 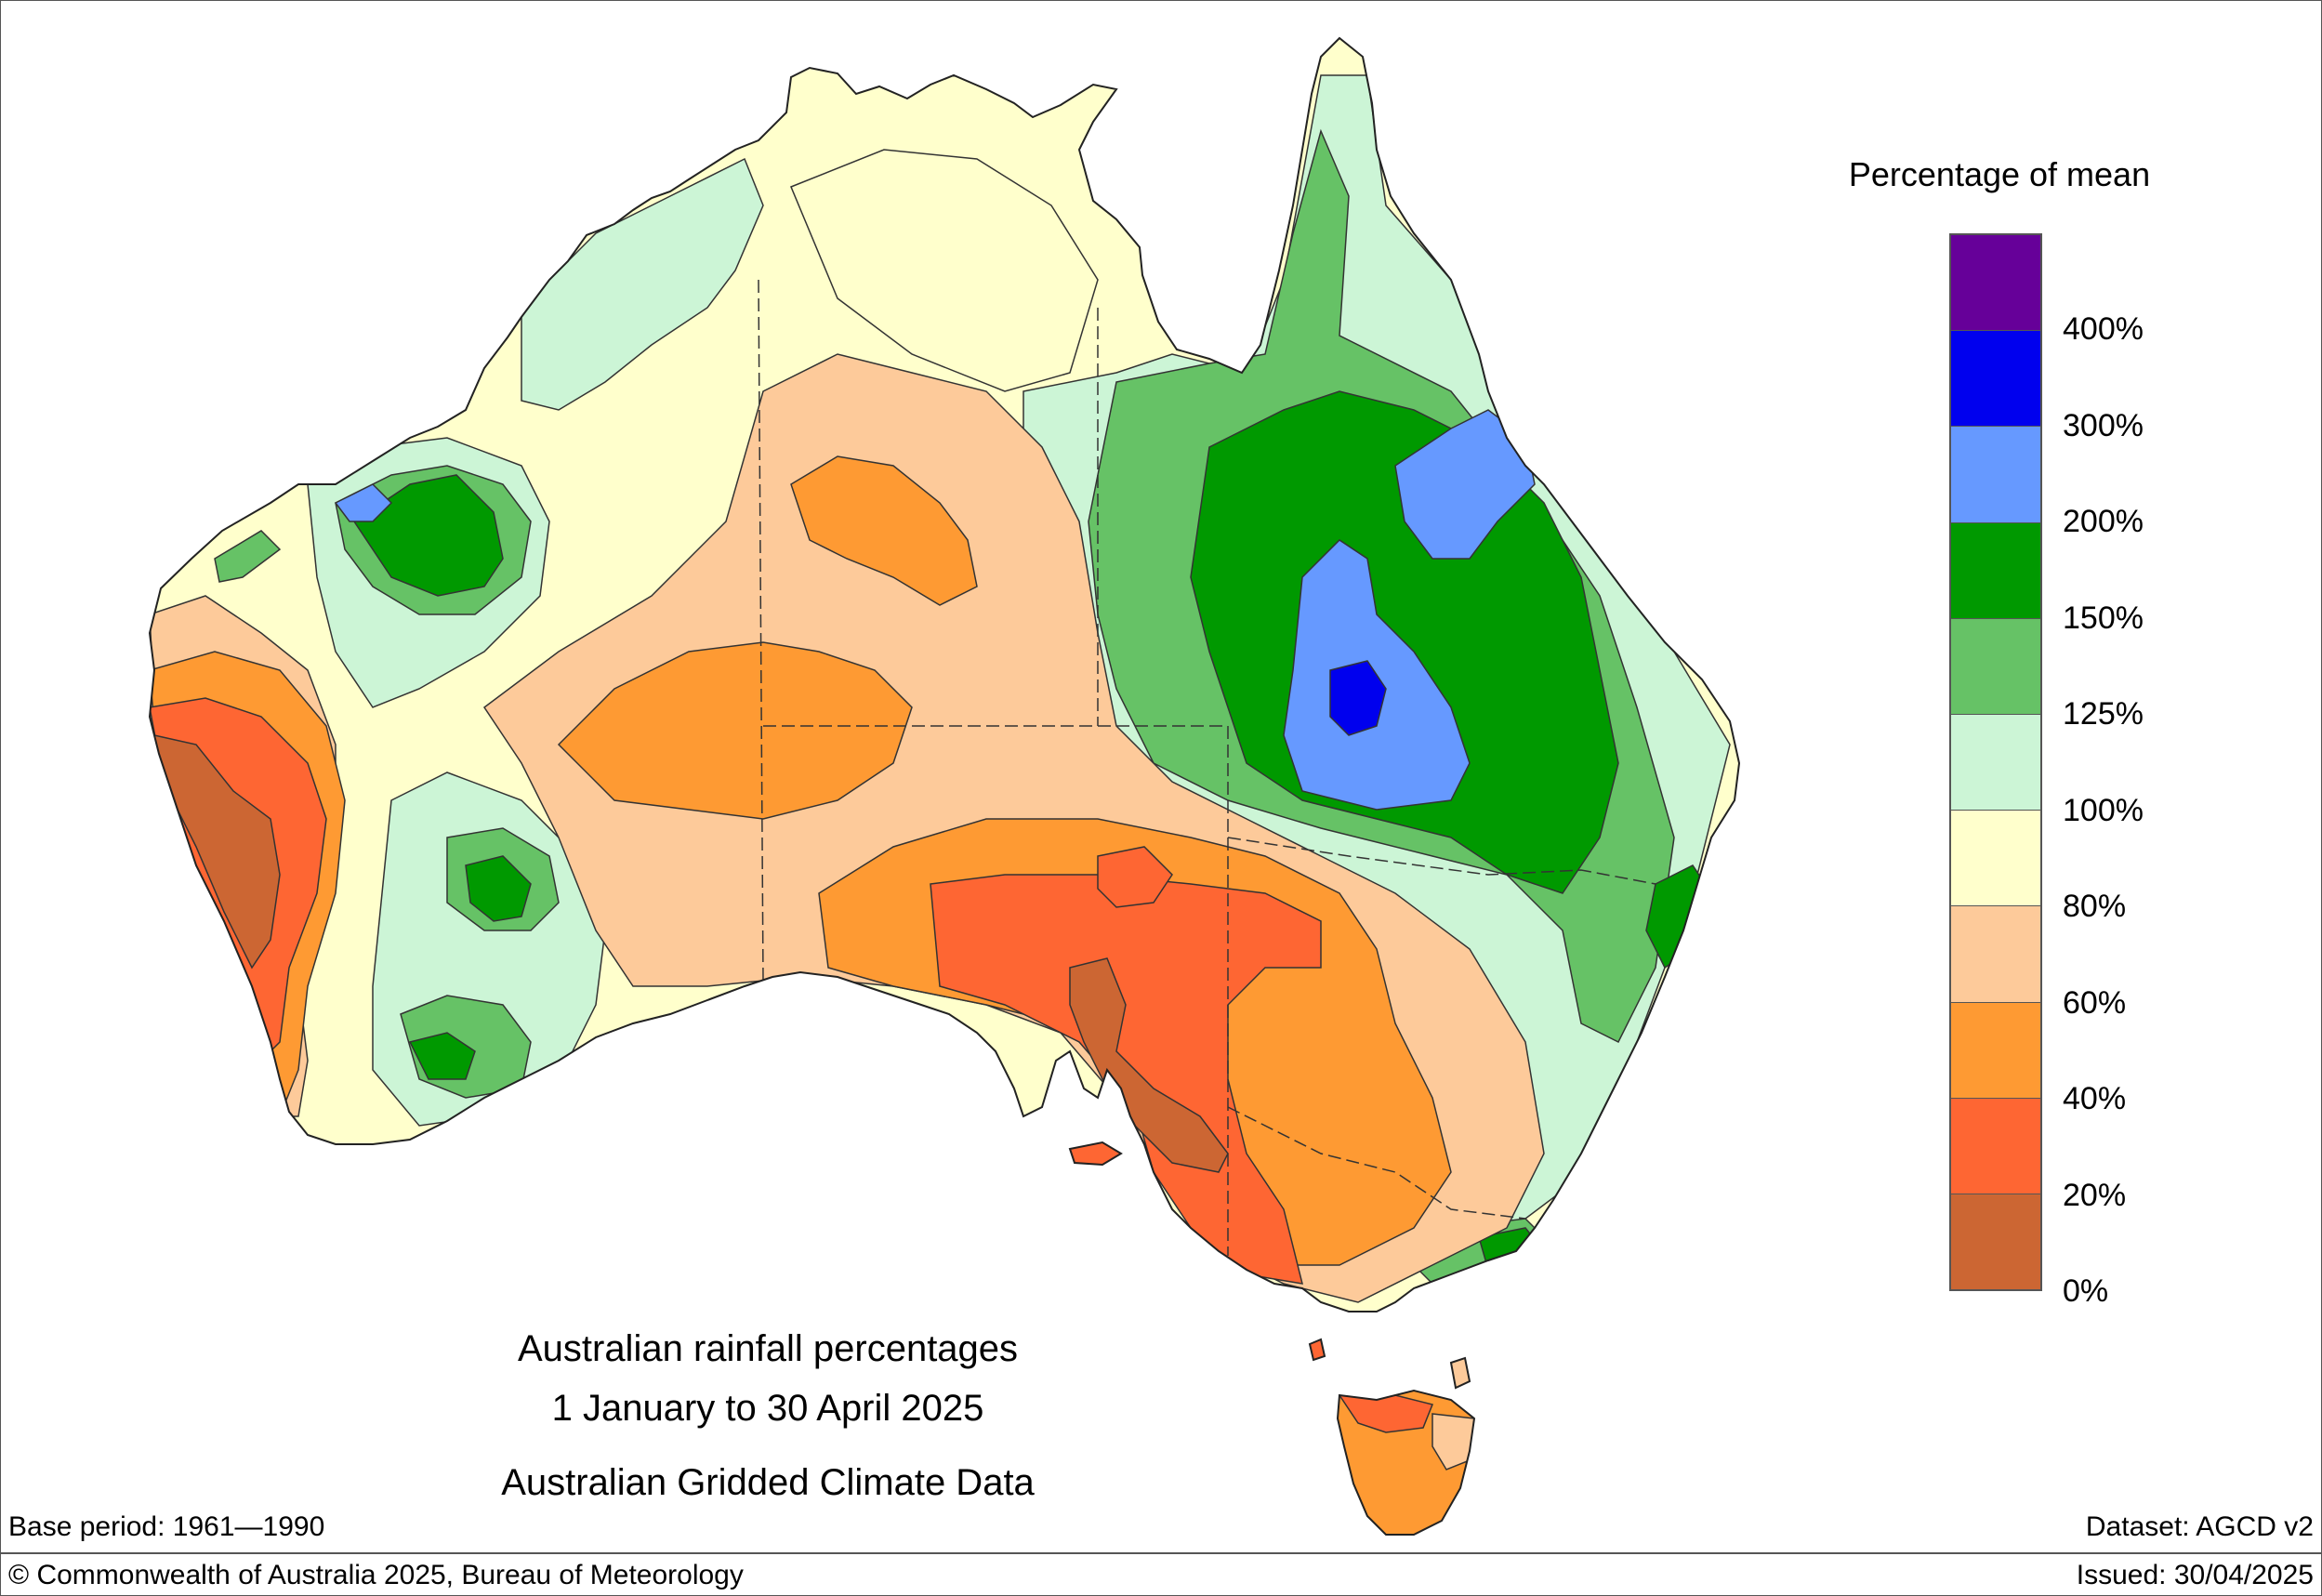 What do you see at coordinates (768, 1482) in the screenshot?
I see `map-data-source: Australian Gridded Climate Data` at bounding box center [768, 1482].